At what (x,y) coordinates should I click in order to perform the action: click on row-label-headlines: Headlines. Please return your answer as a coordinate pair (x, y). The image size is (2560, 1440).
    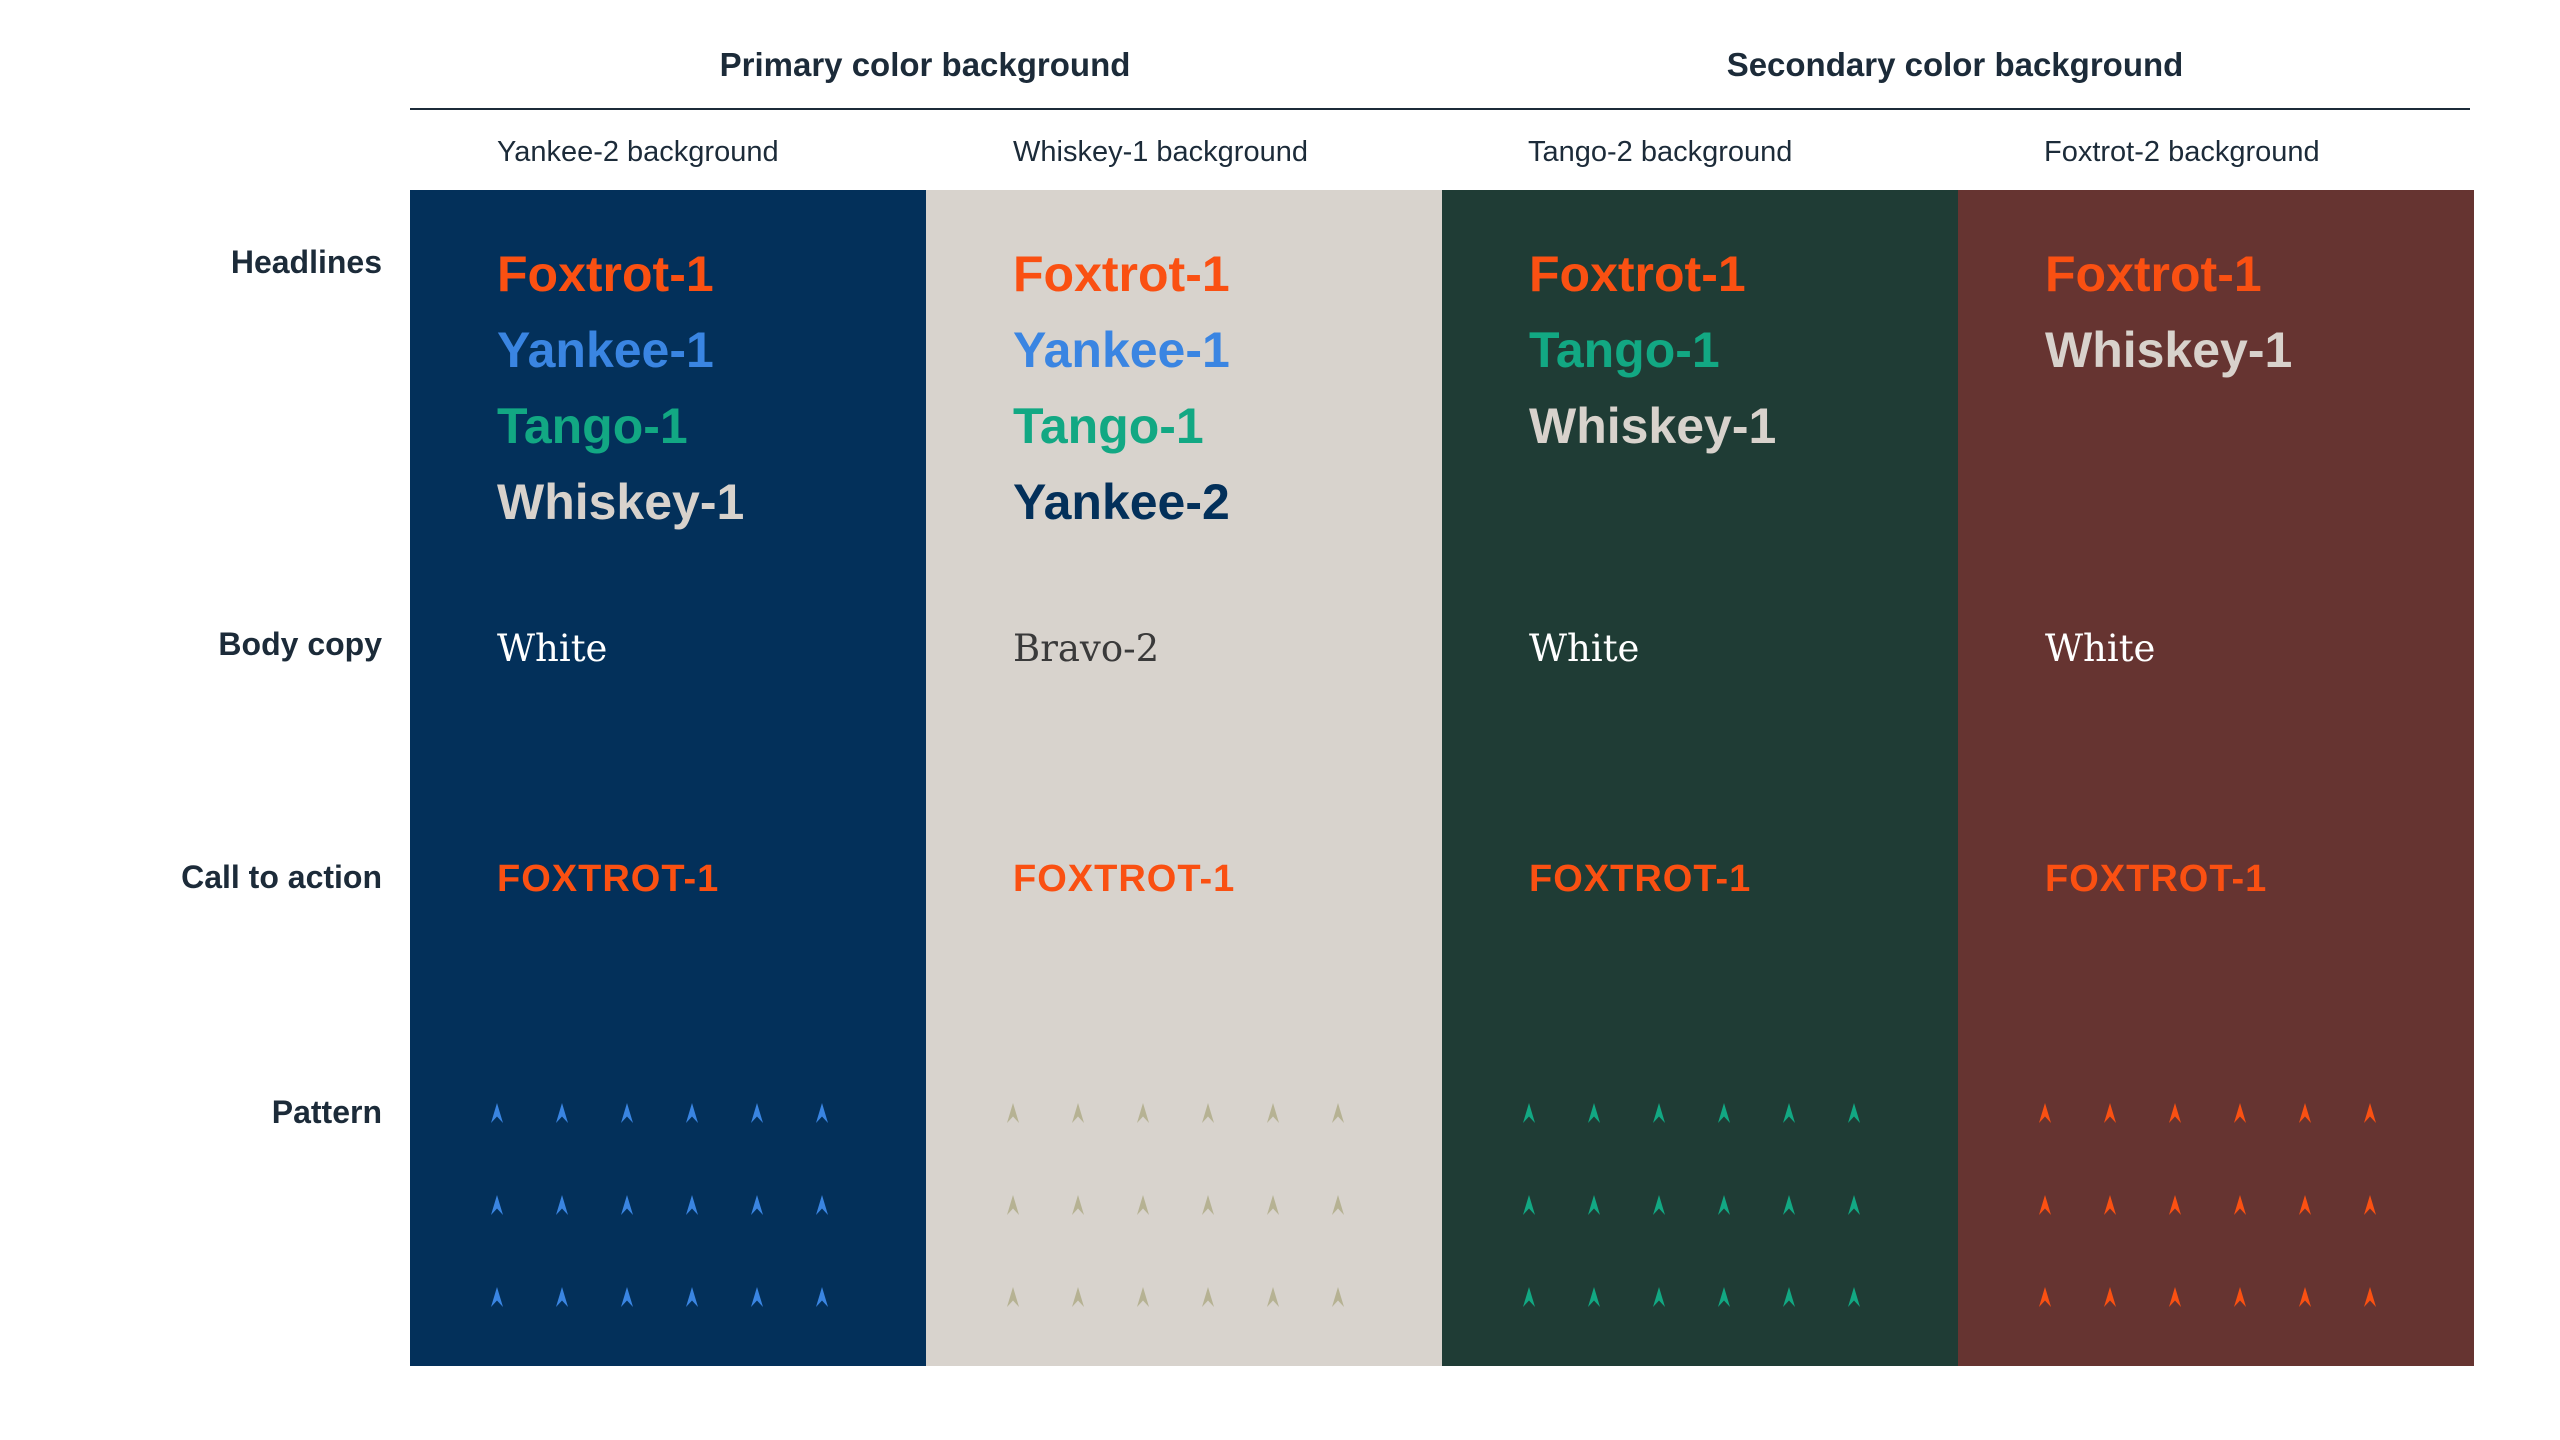
    Looking at the image, I should click on (306, 262).